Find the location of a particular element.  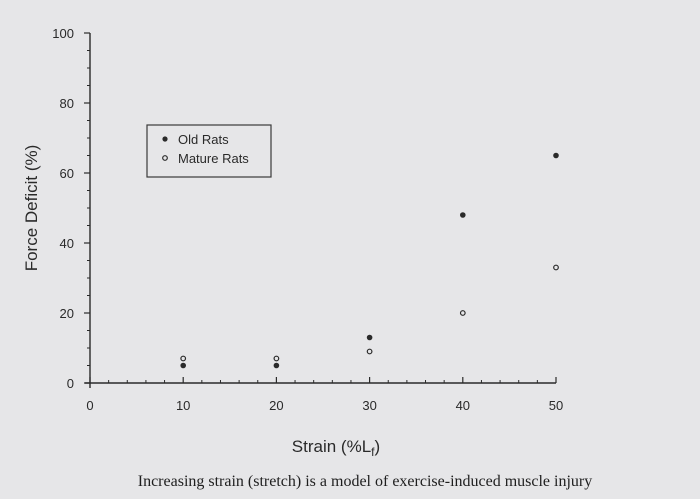

x-axis-title-main: Strain (%L is located at coordinates (331, 446).